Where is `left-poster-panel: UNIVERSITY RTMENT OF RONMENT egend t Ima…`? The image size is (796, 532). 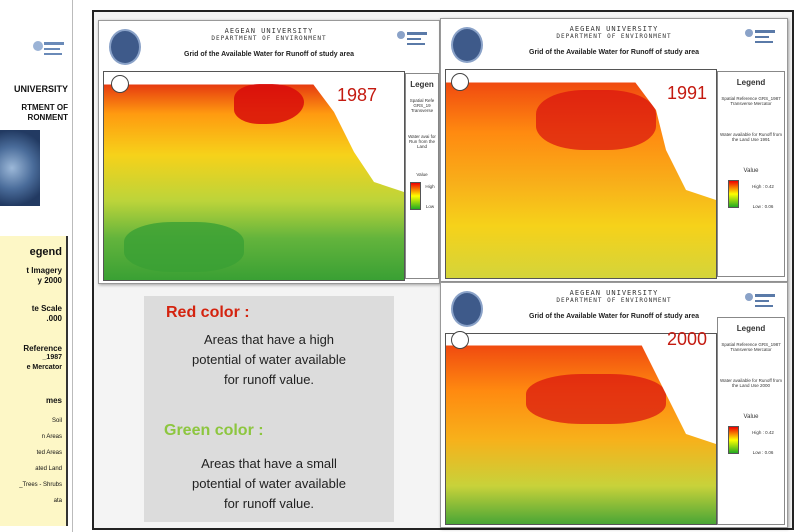 left-poster-panel: UNIVERSITY RTMENT OF RONMENT egend t Ima… is located at coordinates (36, 266).